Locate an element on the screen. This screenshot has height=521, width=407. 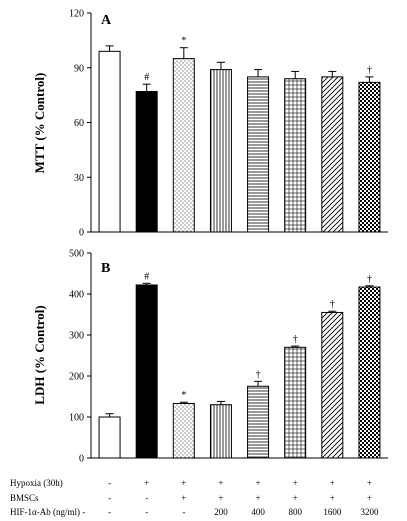
significance-mark-b-2: # is located at coordinates (146, 276).